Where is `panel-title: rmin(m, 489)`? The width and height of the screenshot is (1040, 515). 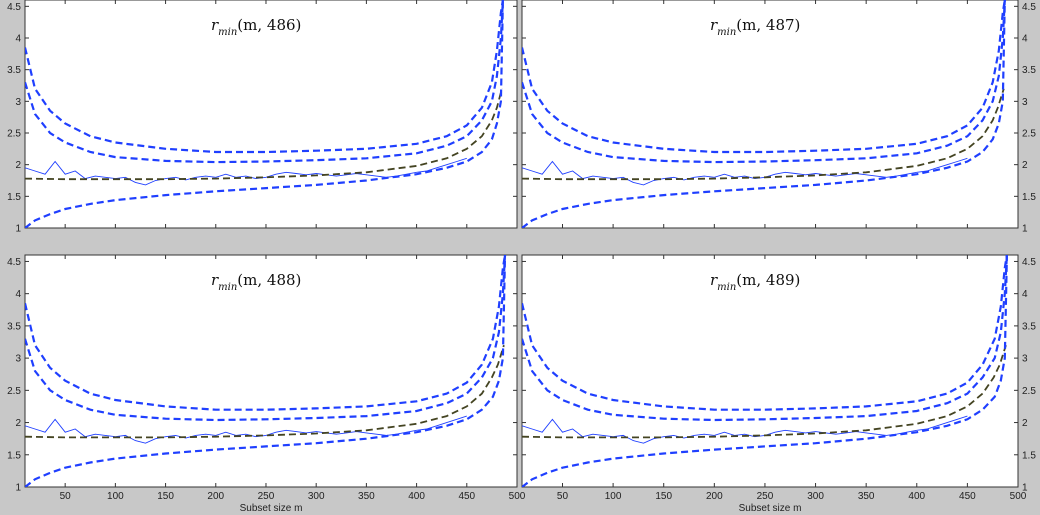 panel-title: rmin(m, 489) is located at coordinates (755, 282).